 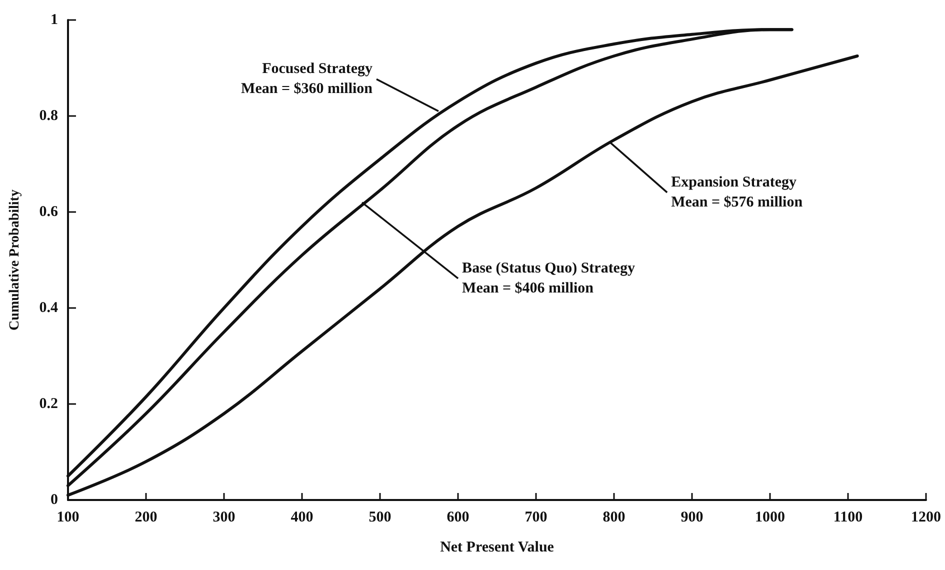 What do you see at coordinates (536, 518) in the screenshot?
I see `x-tick-label: 700` at bounding box center [536, 518].